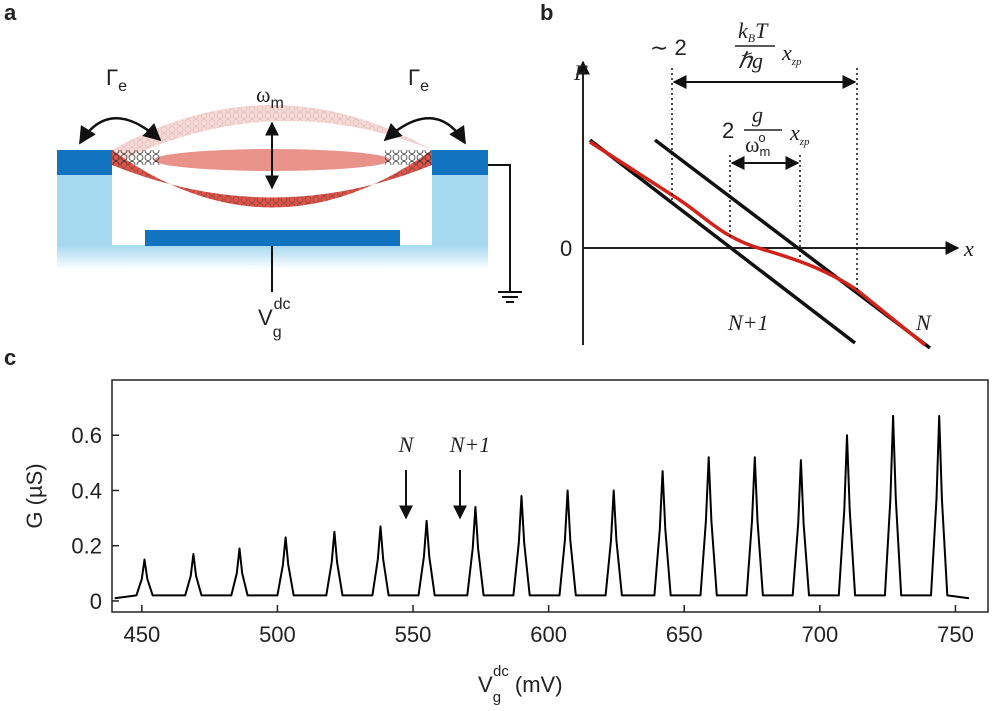 Image resolution: width=1003 pixels, height=711 pixels. I want to click on superscript: o, so click(761, 137).